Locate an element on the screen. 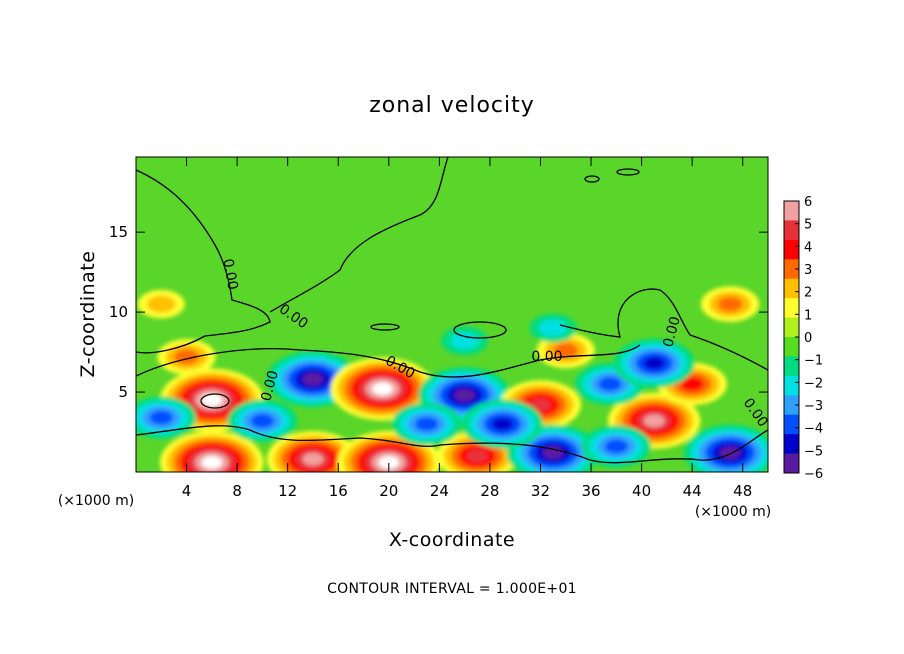 The height and width of the screenshot is (654, 904). zero-contour-upper is located at coordinates (203, 261).